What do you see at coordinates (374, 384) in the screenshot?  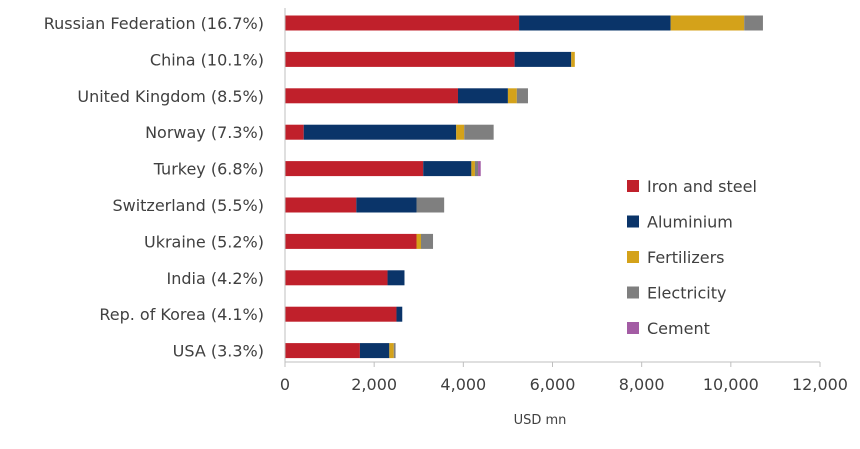 I see `x-tick-label-1: 2,000` at bounding box center [374, 384].